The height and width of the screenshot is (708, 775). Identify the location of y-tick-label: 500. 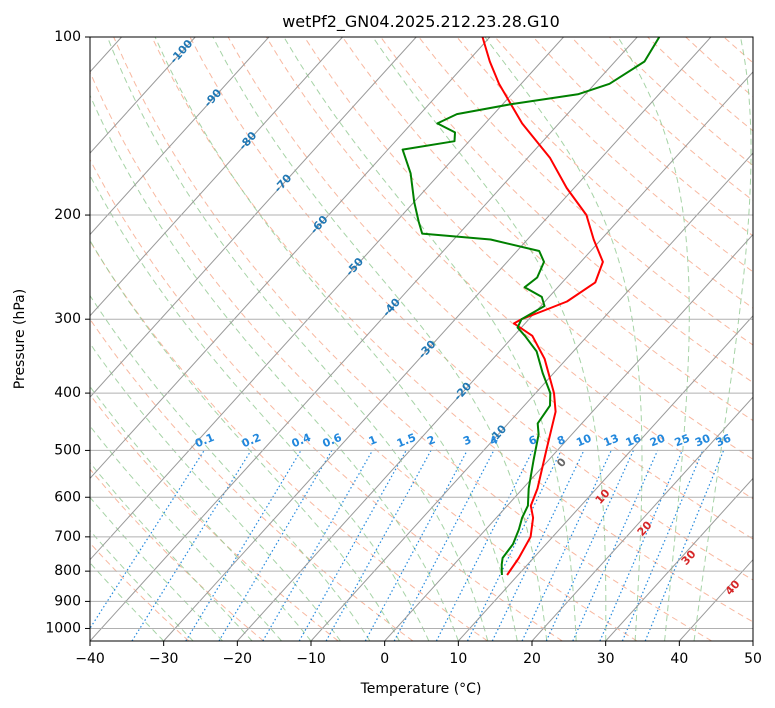
(67, 450).